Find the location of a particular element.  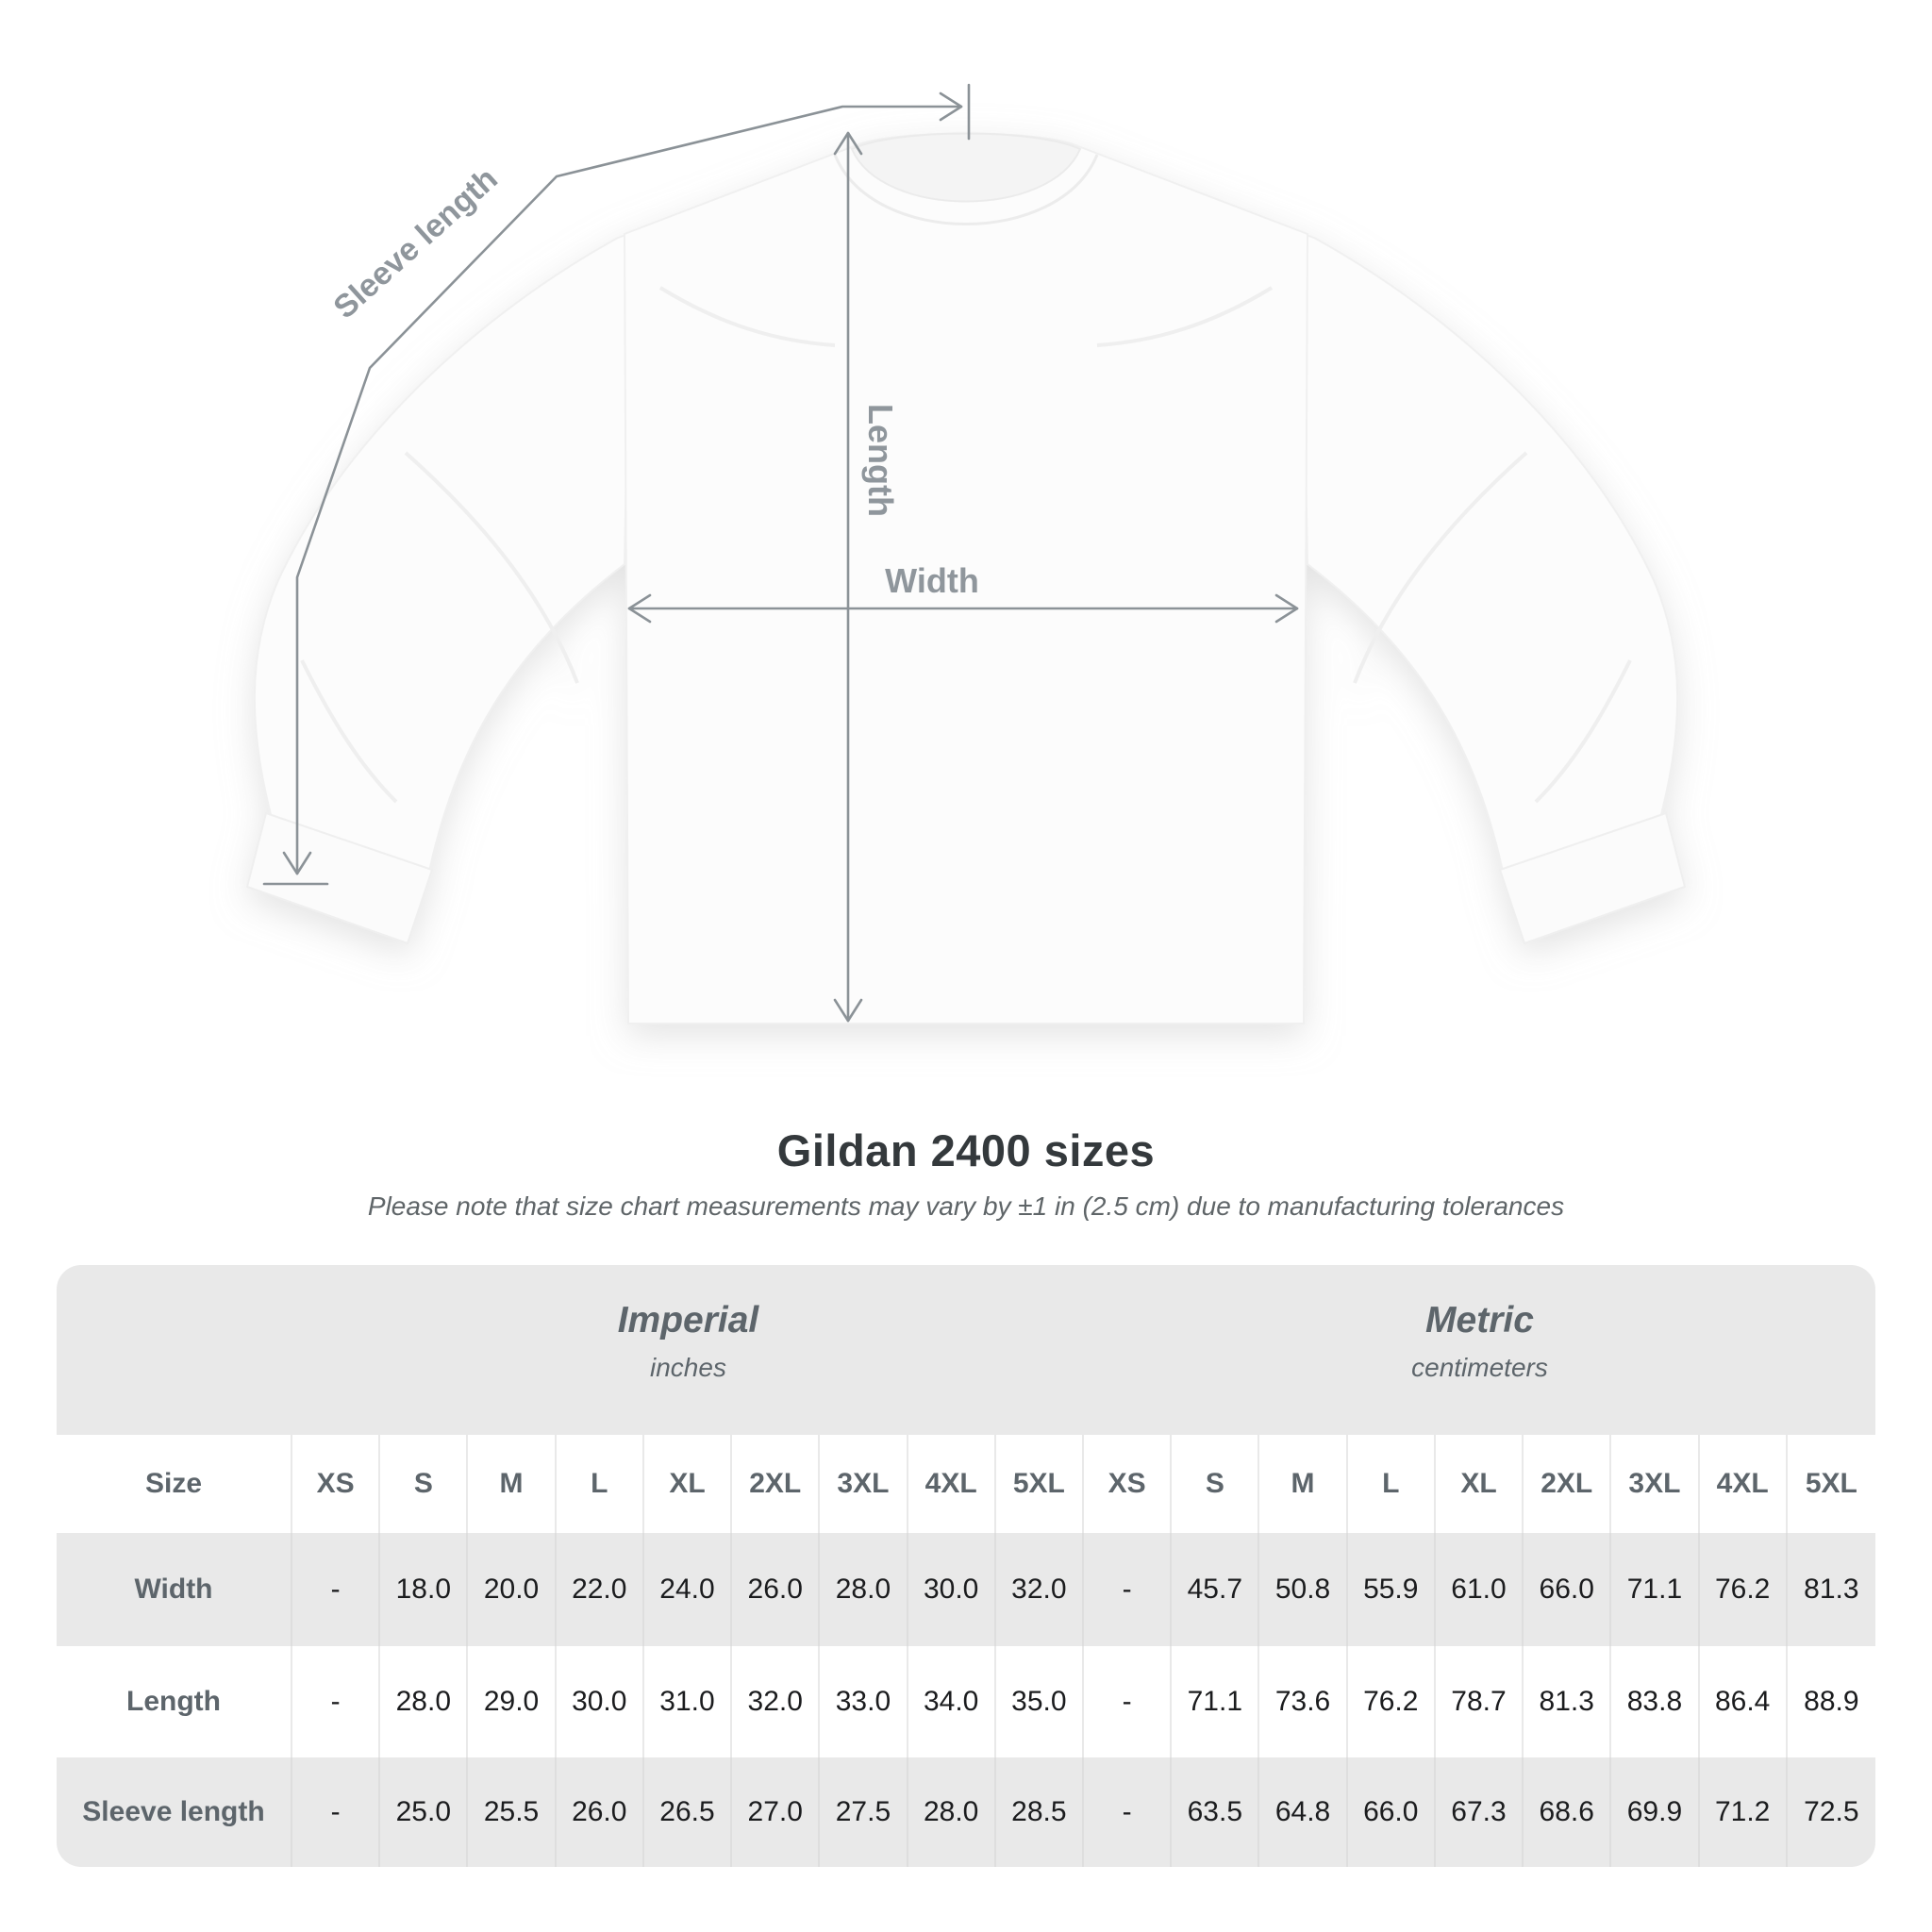

table-cell: 33.0 is located at coordinates (864, 1701).